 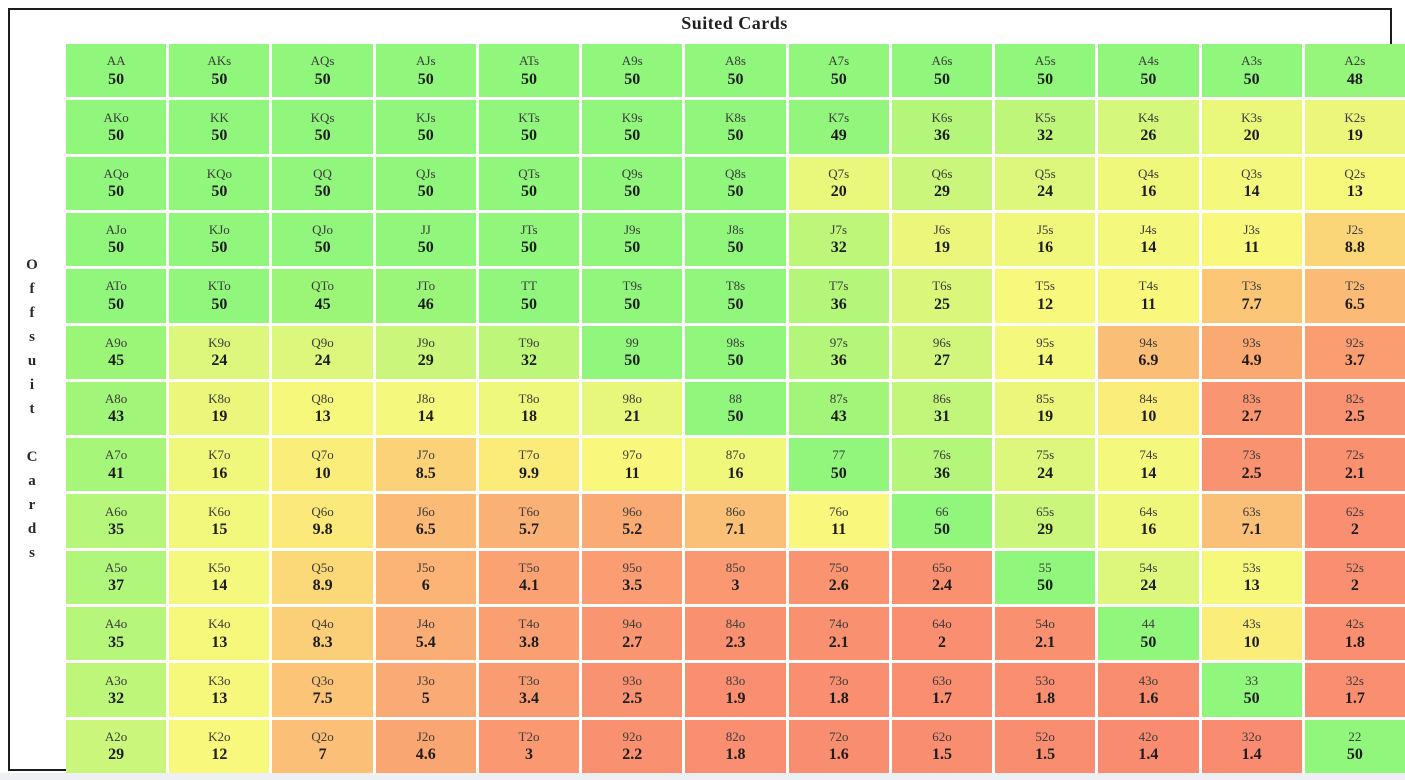 What do you see at coordinates (632, 690) in the screenshot?
I see `hand-cell: 93o 2.5` at bounding box center [632, 690].